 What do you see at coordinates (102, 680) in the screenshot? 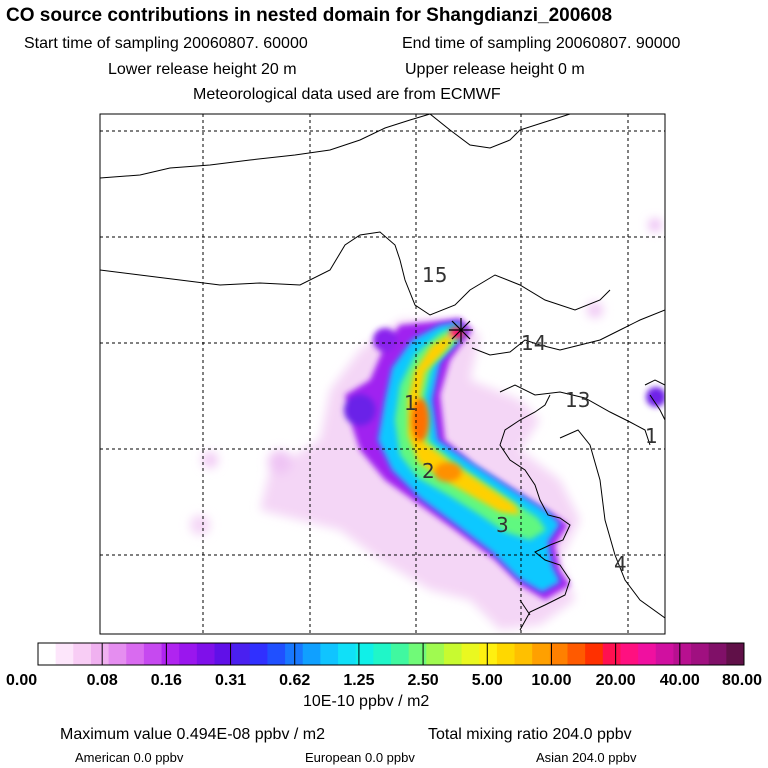
I see `colorbar-label: 0.08` at bounding box center [102, 680].